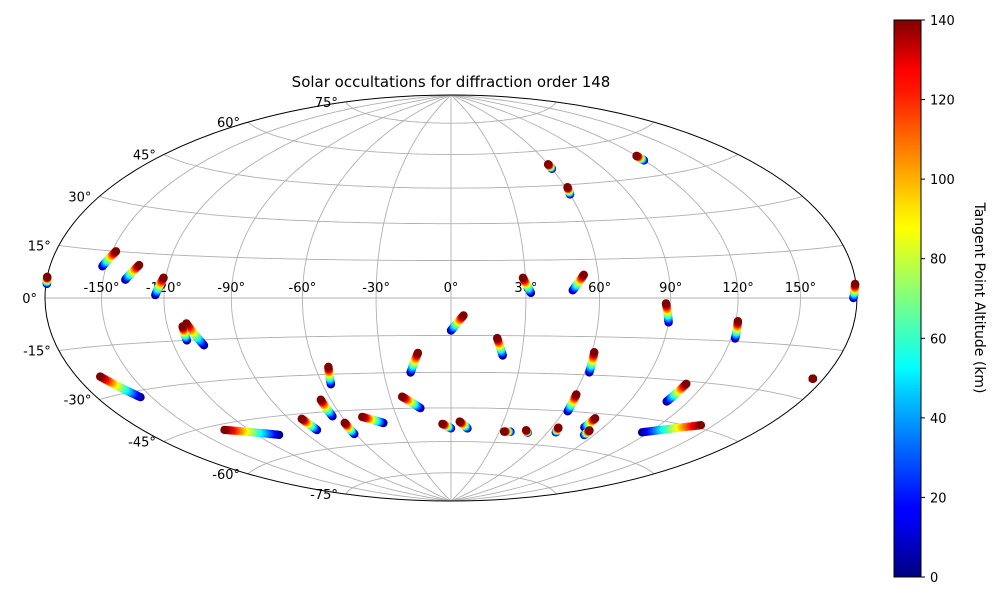 Image resolution: width=1000 pixels, height=600 pixels. What do you see at coordinates (226, 475) in the screenshot?
I see `latitude-tick-label: -60°` at bounding box center [226, 475].